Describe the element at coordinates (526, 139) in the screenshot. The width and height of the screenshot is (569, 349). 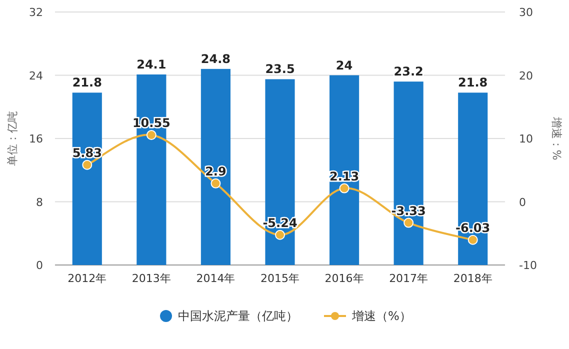
I see `y2-tick-label: 10` at that location.